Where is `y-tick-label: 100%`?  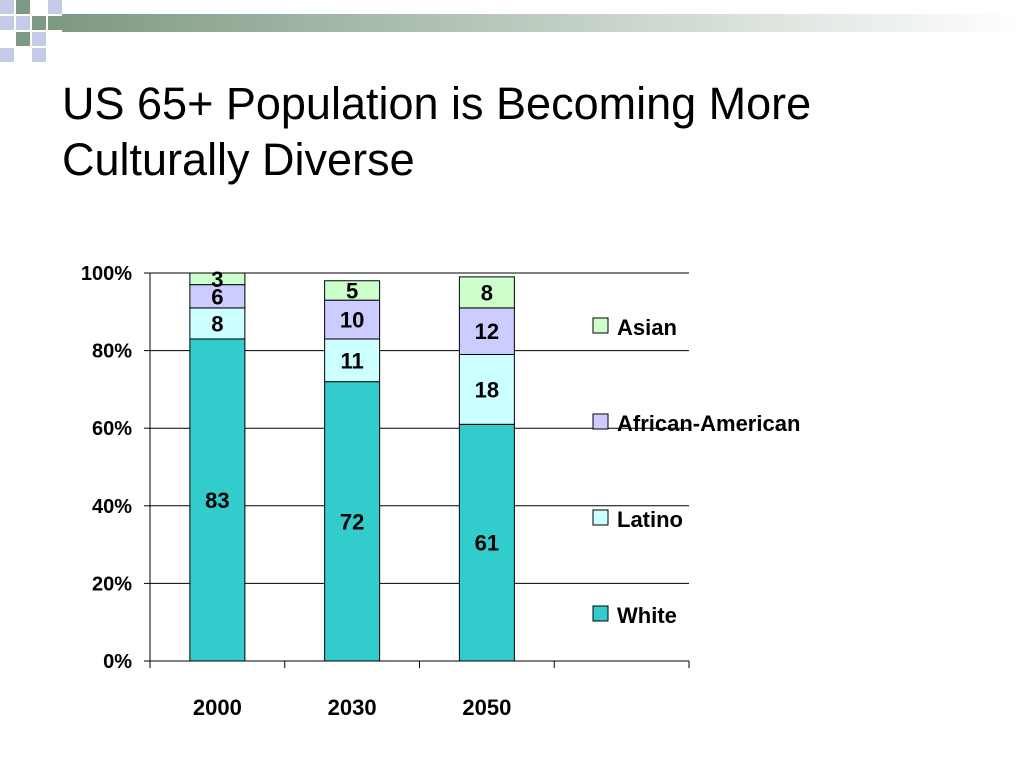 y-tick-label: 100% is located at coordinates (106, 274).